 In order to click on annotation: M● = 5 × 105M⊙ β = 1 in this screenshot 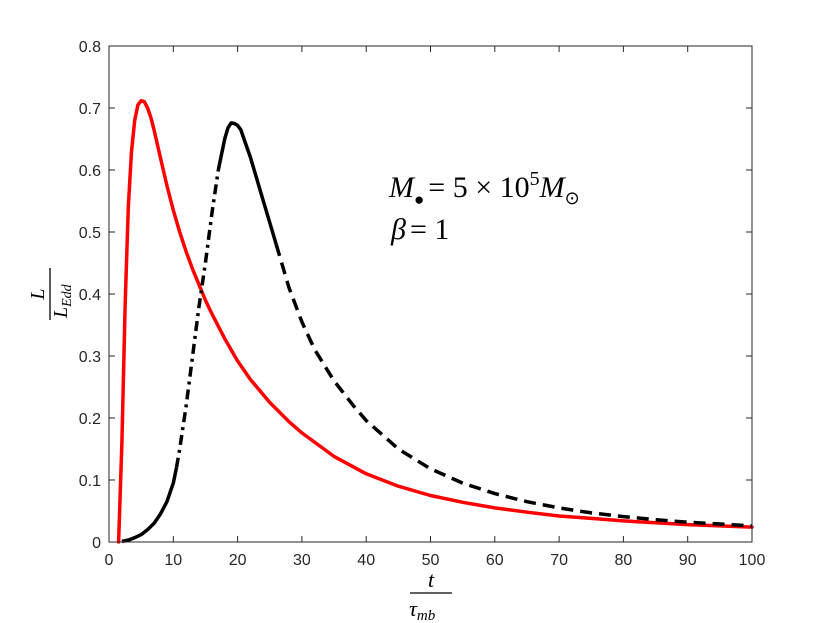, I will do `click(484, 207)`.